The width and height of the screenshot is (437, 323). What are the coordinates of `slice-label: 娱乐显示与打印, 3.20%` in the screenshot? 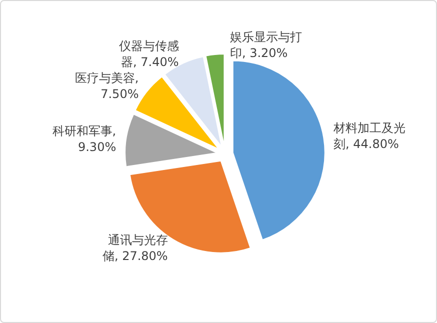 It's located at (266, 44).